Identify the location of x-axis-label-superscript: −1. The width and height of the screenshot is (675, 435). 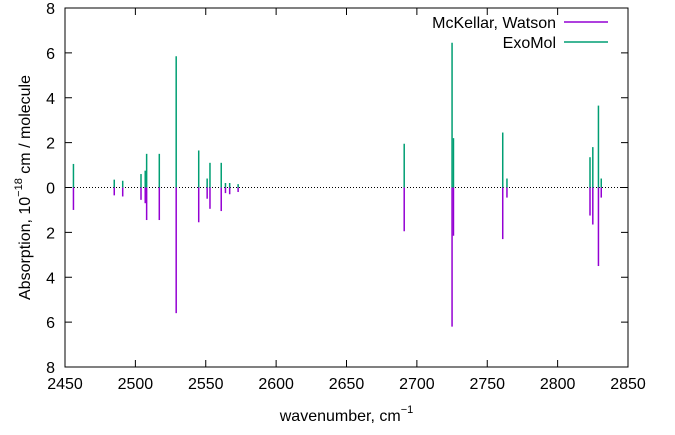
(407, 410).